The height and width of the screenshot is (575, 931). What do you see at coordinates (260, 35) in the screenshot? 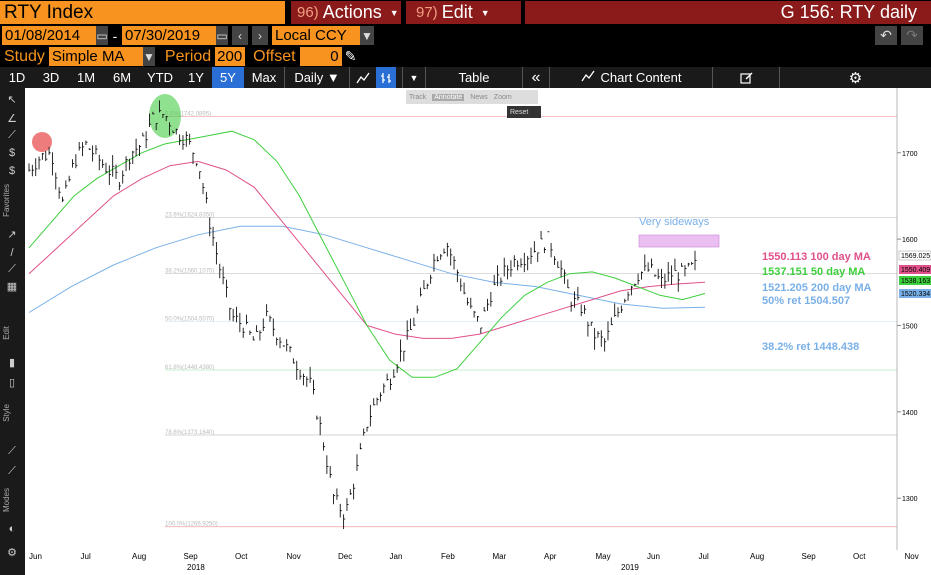
I see `next-arrow-icon: ›` at bounding box center [260, 35].